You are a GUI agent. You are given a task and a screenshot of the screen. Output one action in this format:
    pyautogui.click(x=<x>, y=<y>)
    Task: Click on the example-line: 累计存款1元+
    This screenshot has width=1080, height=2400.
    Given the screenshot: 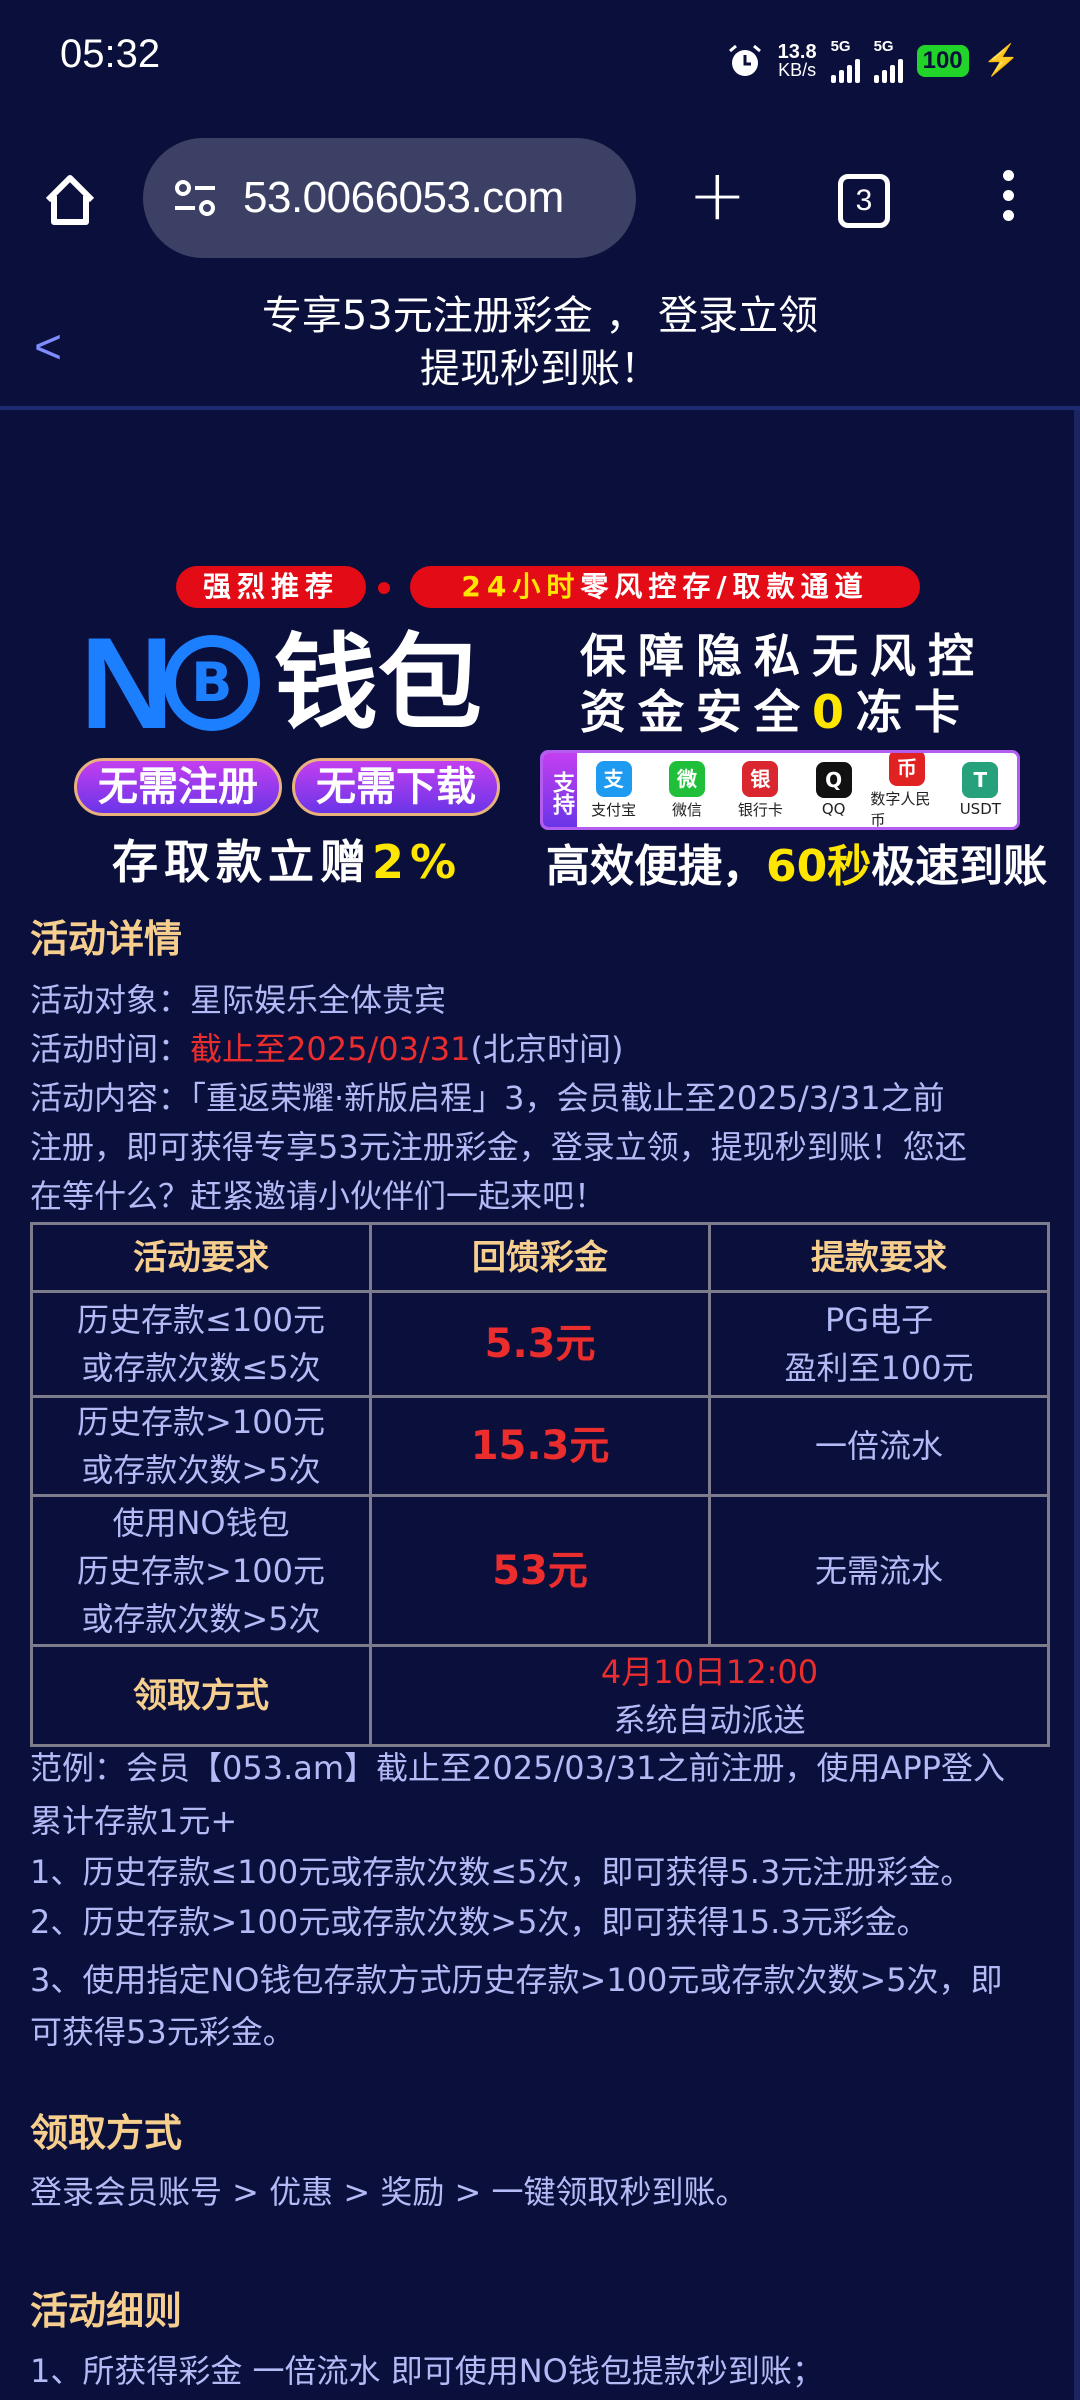 What is the action you would take?
    pyautogui.click(x=134, y=1821)
    